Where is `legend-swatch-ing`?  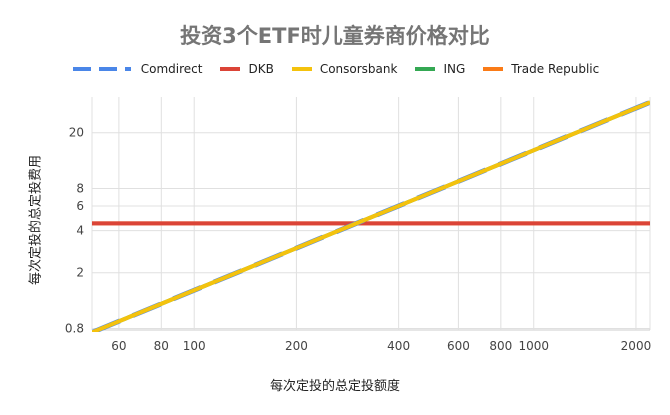 legend-swatch-ing is located at coordinates (425, 69).